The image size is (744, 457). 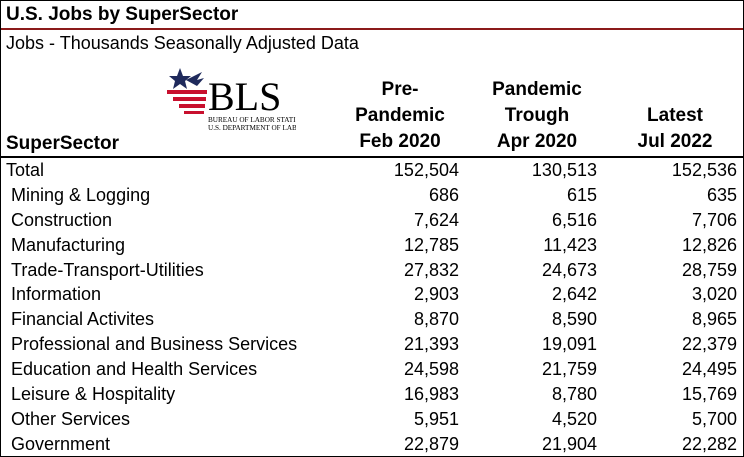 What do you see at coordinates (709, 369) in the screenshot?
I see `latest-cell: 24,495` at bounding box center [709, 369].